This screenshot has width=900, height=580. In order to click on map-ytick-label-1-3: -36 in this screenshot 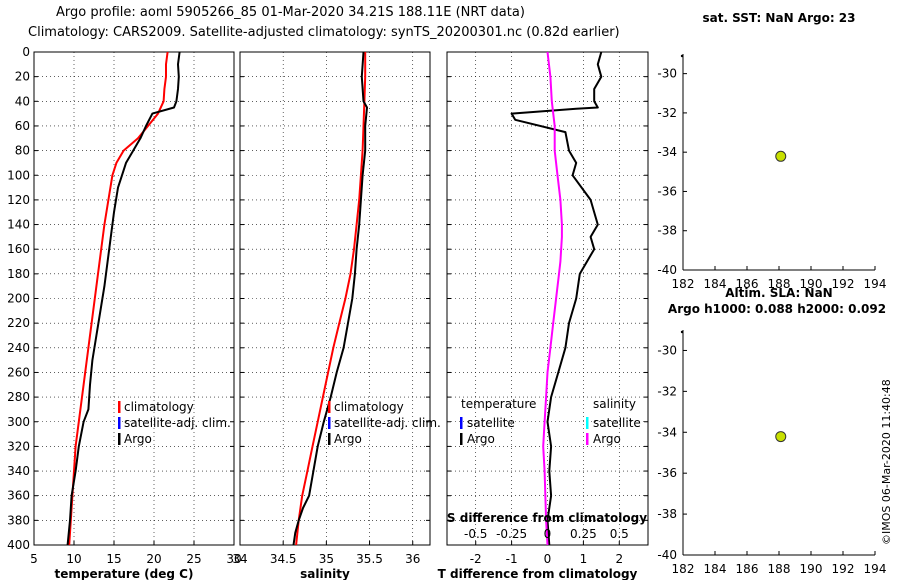, I will do `click(667, 473)`.